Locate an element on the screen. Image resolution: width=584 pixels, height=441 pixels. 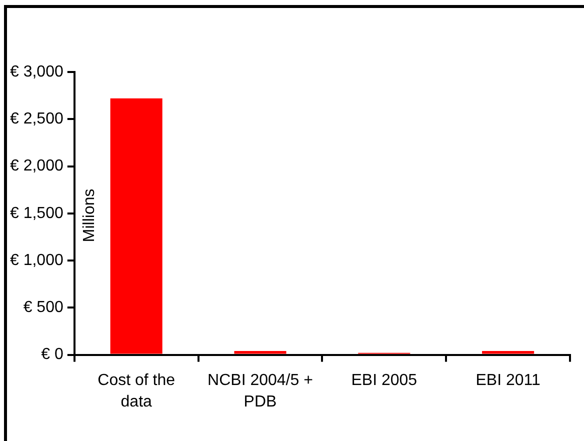
y-tick-label: € 1,000 is located at coordinates (37, 260).